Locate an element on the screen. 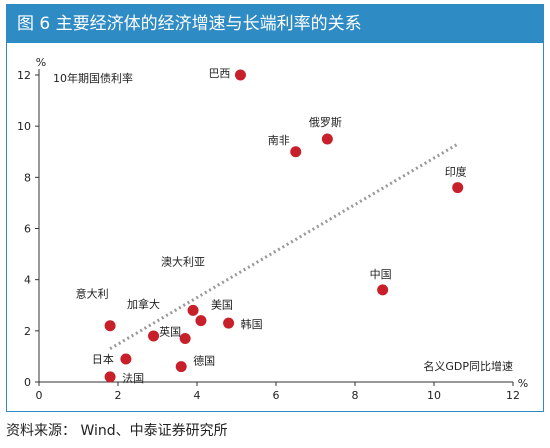  data-point-label: 印度 is located at coordinates (456, 172).